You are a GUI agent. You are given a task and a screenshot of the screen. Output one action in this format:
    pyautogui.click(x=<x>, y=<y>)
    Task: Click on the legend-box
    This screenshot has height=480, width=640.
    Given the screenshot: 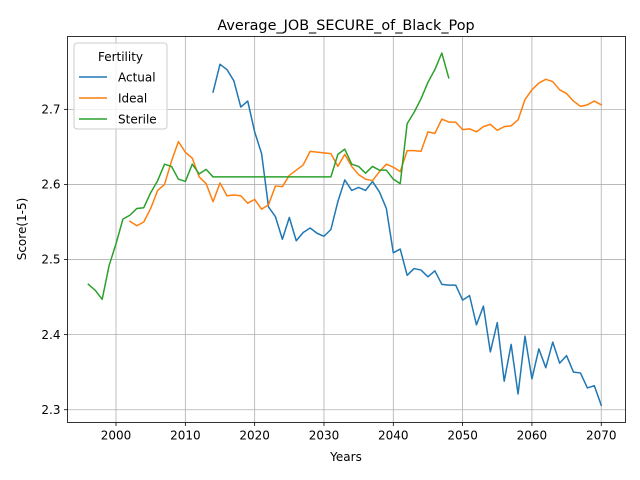 What is the action you would take?
    pyautogui.click(x=120, y=86)
    